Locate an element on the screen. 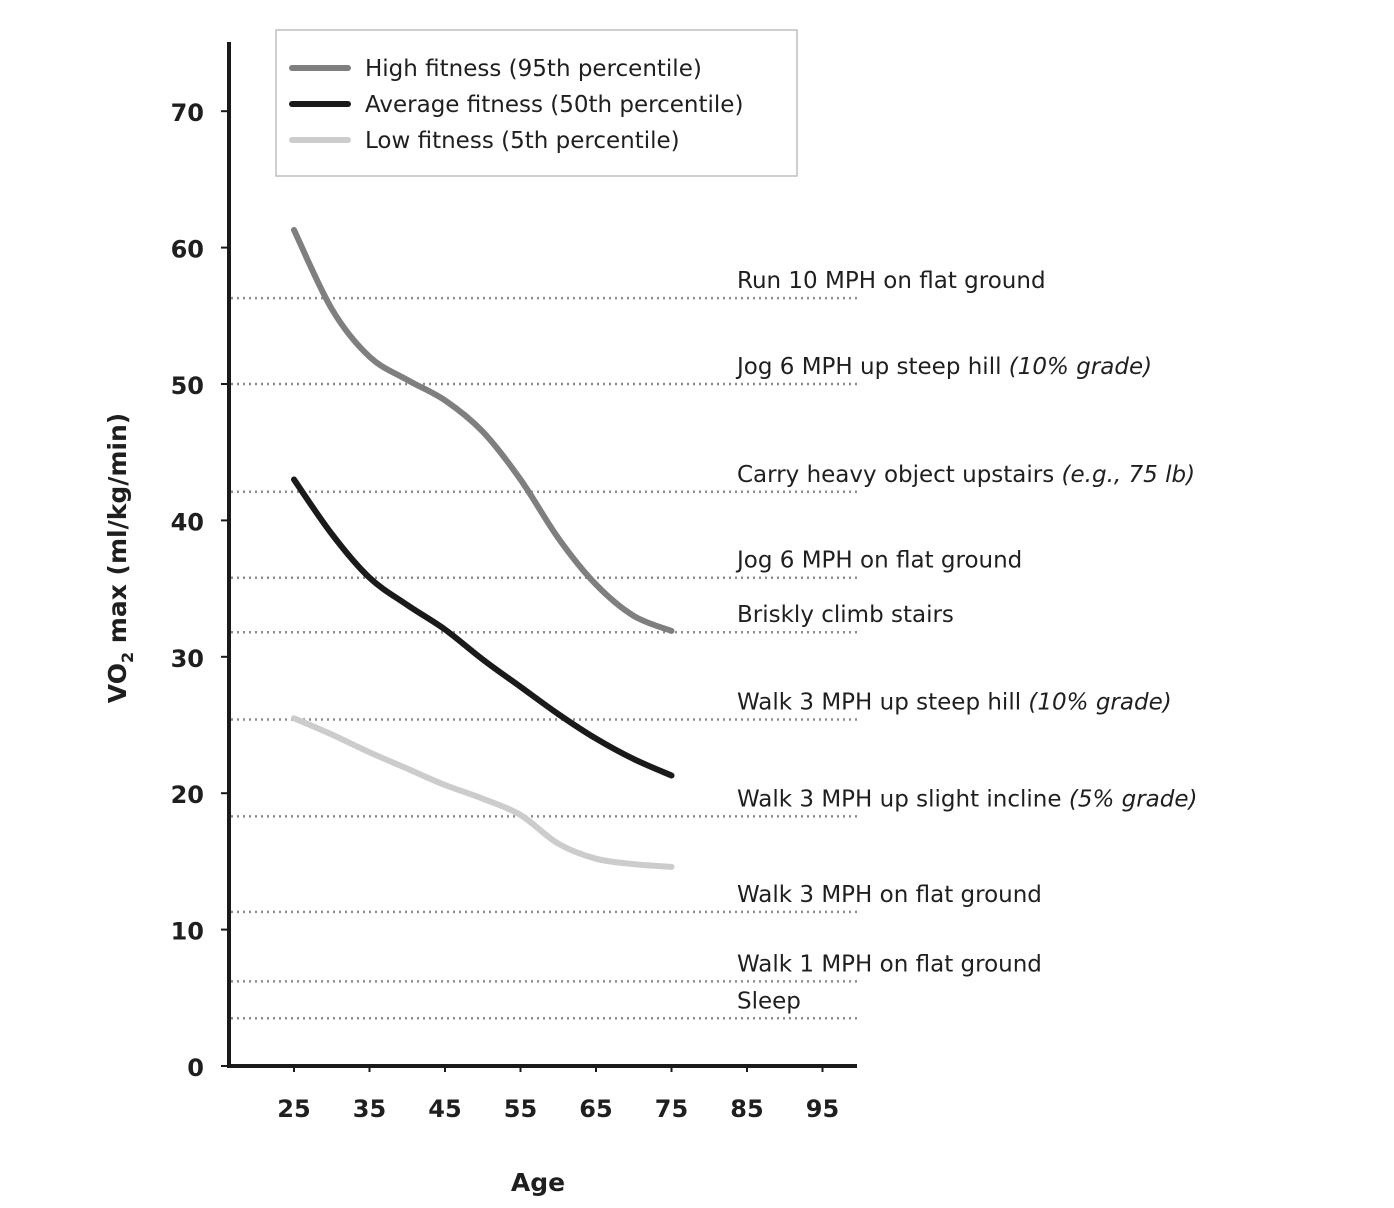  y-tick-label: 70 is located at coordinates (187, 113).